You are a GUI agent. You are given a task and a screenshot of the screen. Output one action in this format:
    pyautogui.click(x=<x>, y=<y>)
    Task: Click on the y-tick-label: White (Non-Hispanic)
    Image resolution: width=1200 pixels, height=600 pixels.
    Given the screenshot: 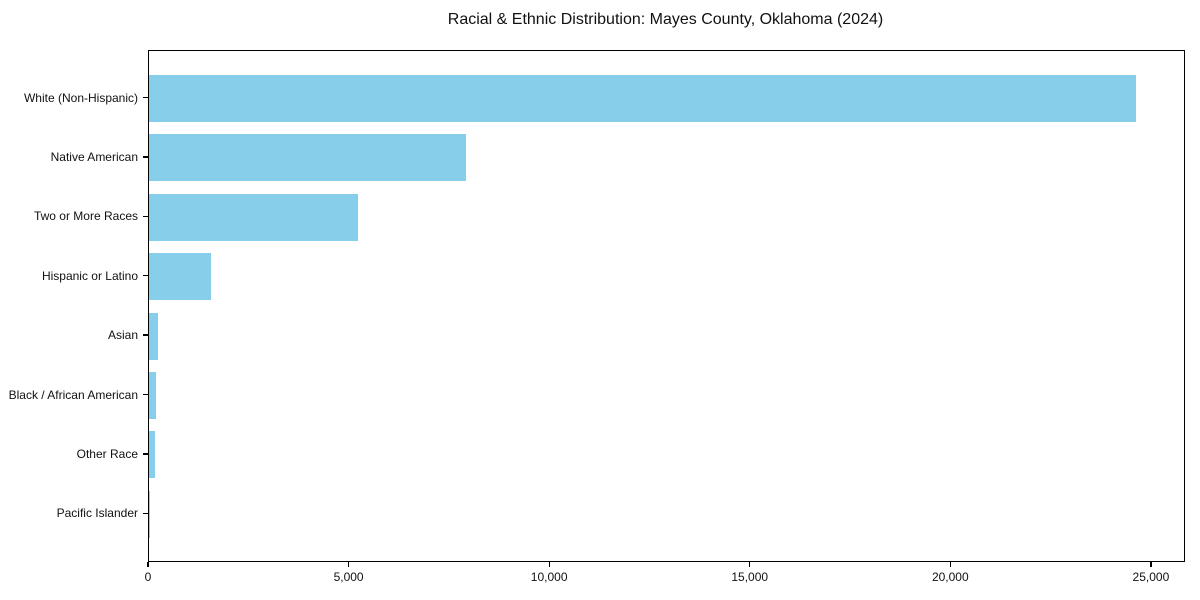 What is the action you would take?
    pyautogui.click(x=80, y=97)
    